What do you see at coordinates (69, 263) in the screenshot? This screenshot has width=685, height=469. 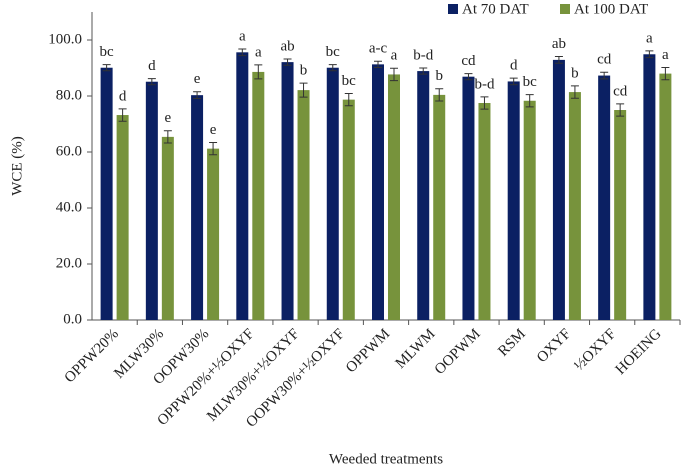 I see `y-tick-label: 20.0` at bounding box center [69, 263].